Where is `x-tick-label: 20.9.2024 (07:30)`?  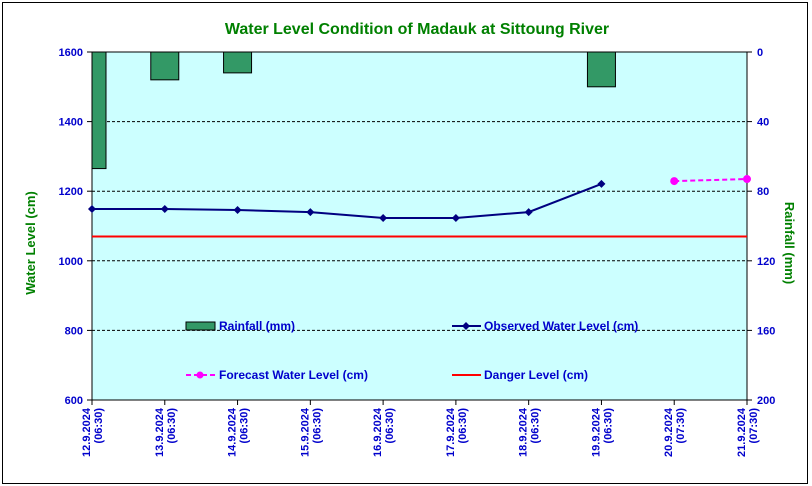
x-tick-label: 20.9.2024 (07:30) is located at coordinates (675, 432).